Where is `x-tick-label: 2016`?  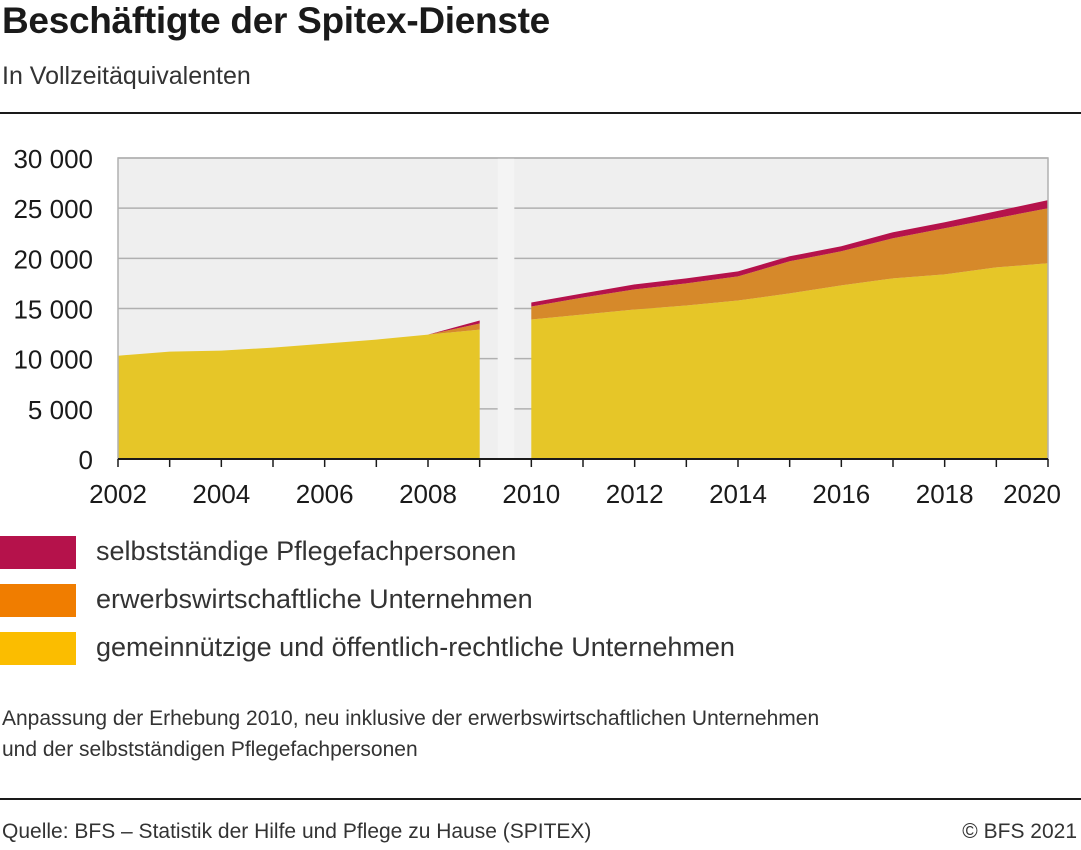 x-tick-label: 2016 is located at coordinates (841, 494).